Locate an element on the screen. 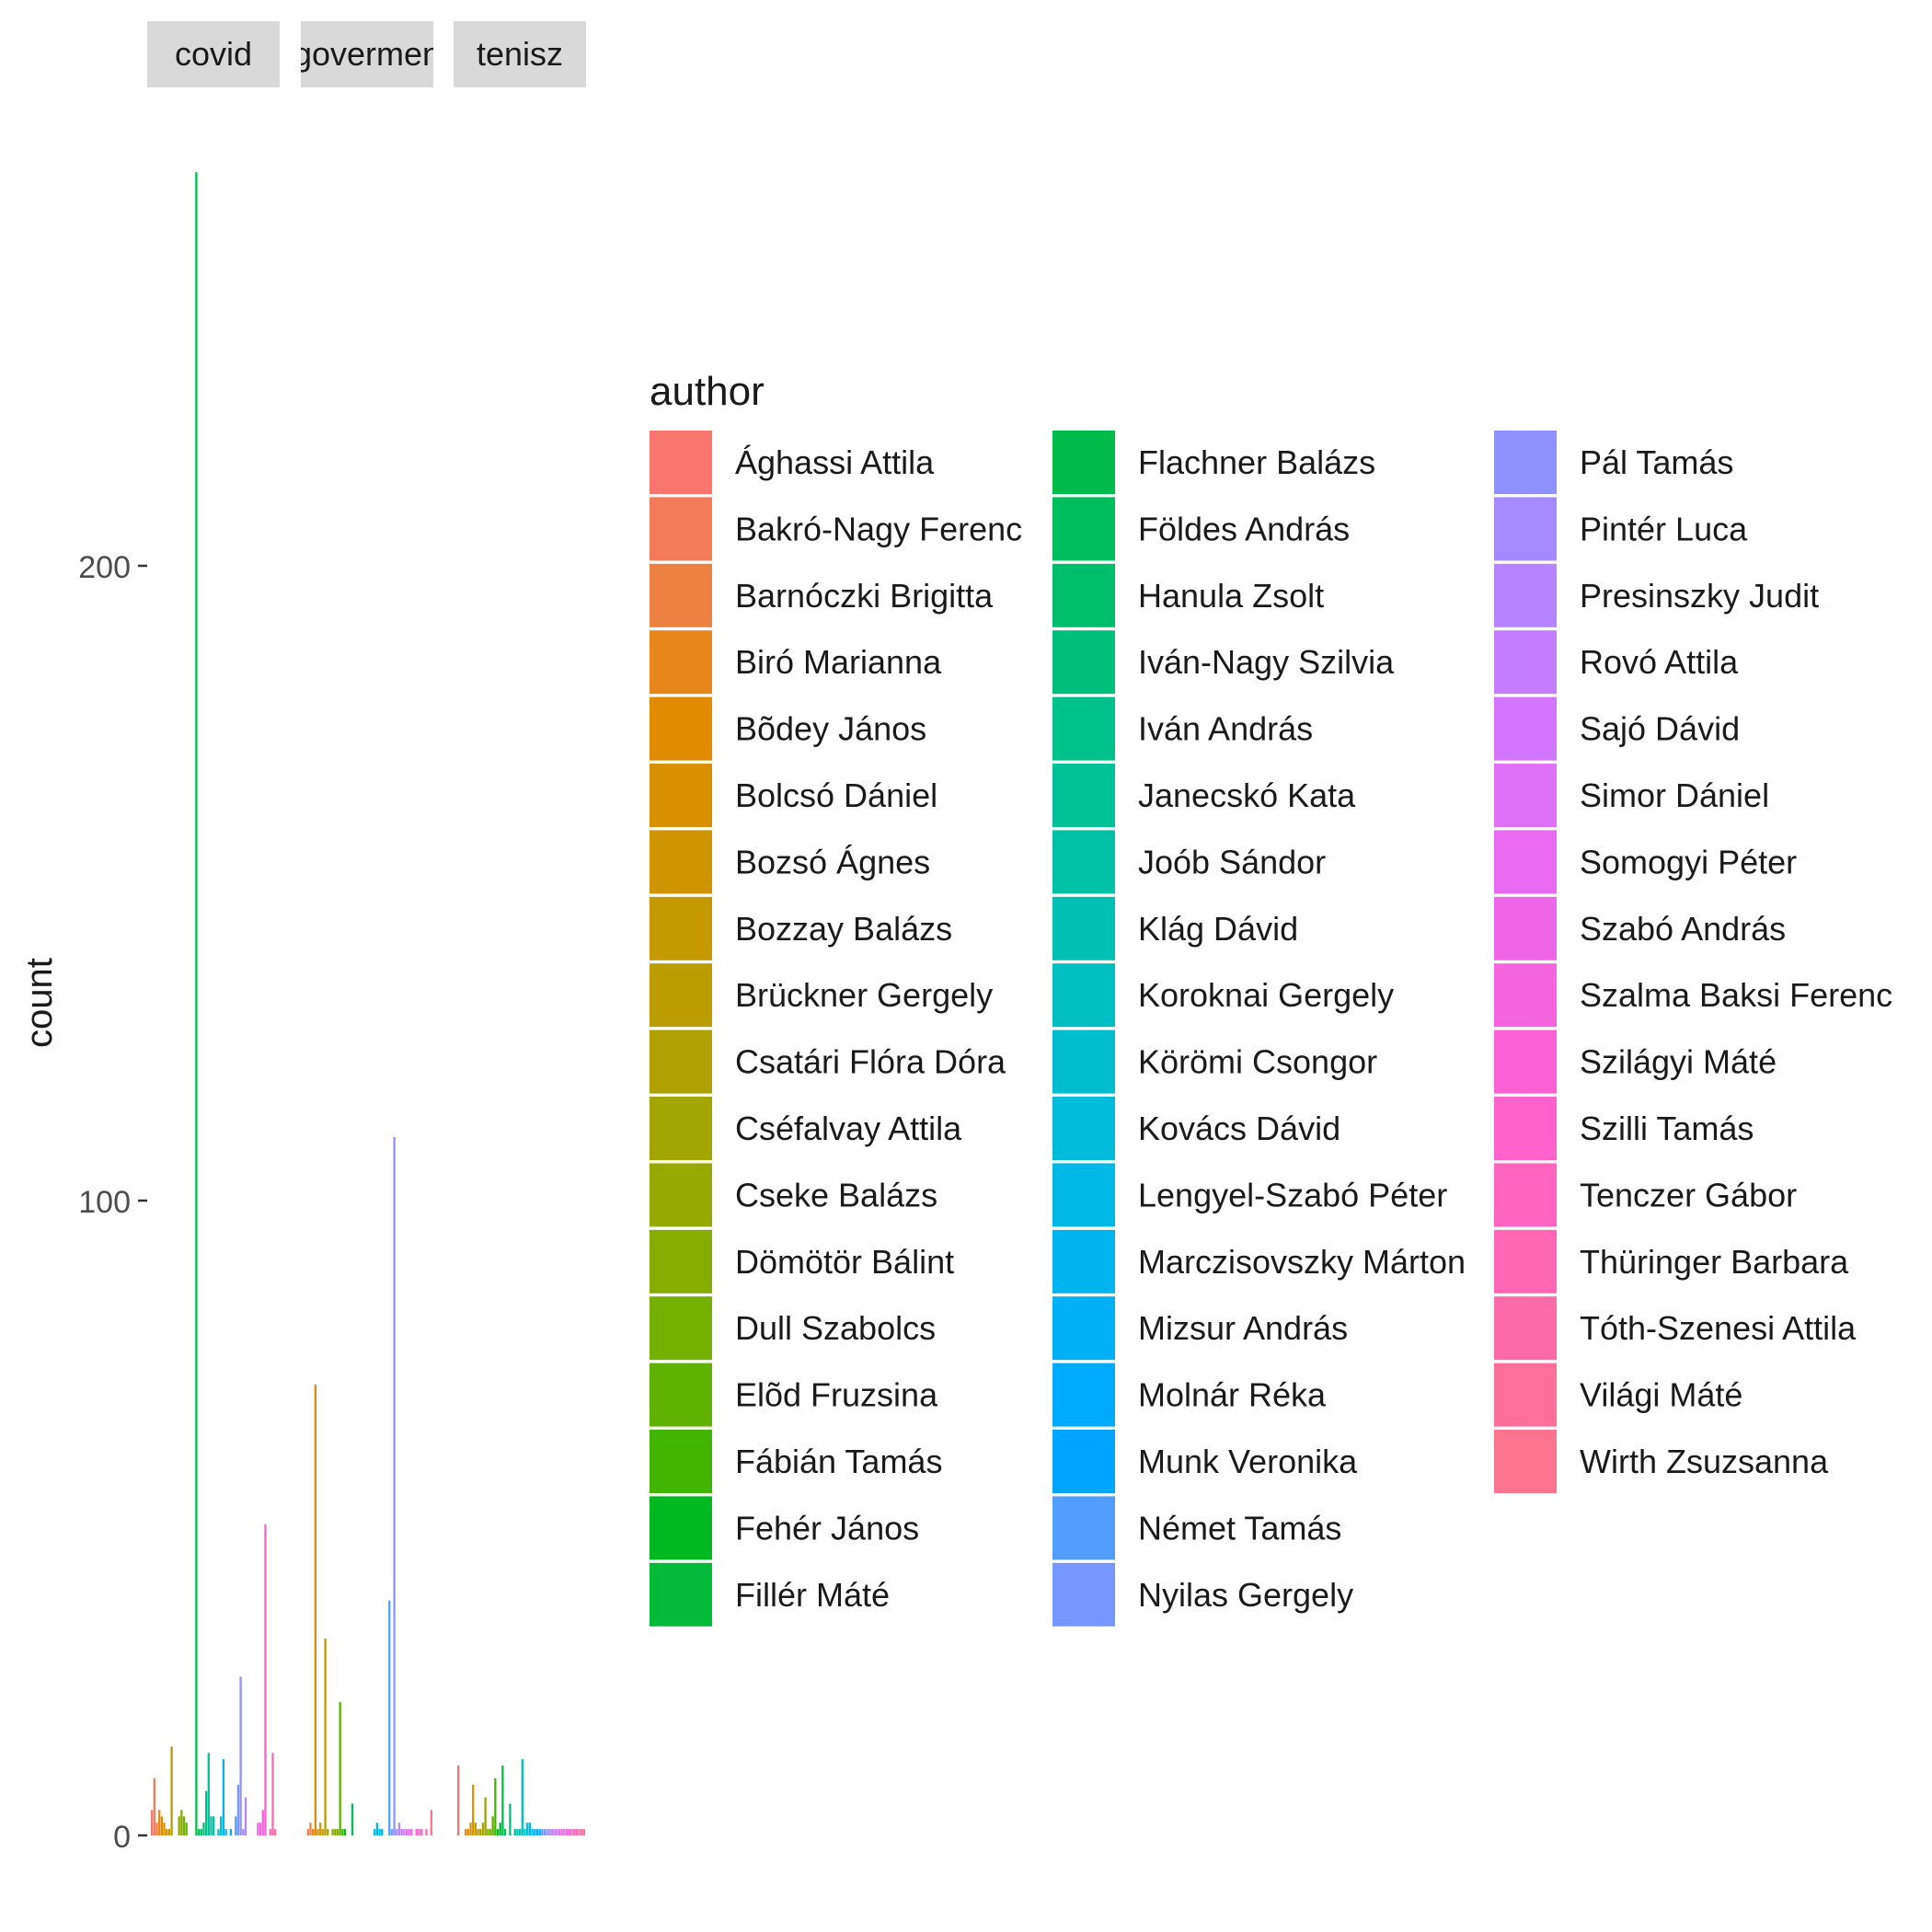  legend-label: Szilli Tamás is located at coordinates (1667, 1128).